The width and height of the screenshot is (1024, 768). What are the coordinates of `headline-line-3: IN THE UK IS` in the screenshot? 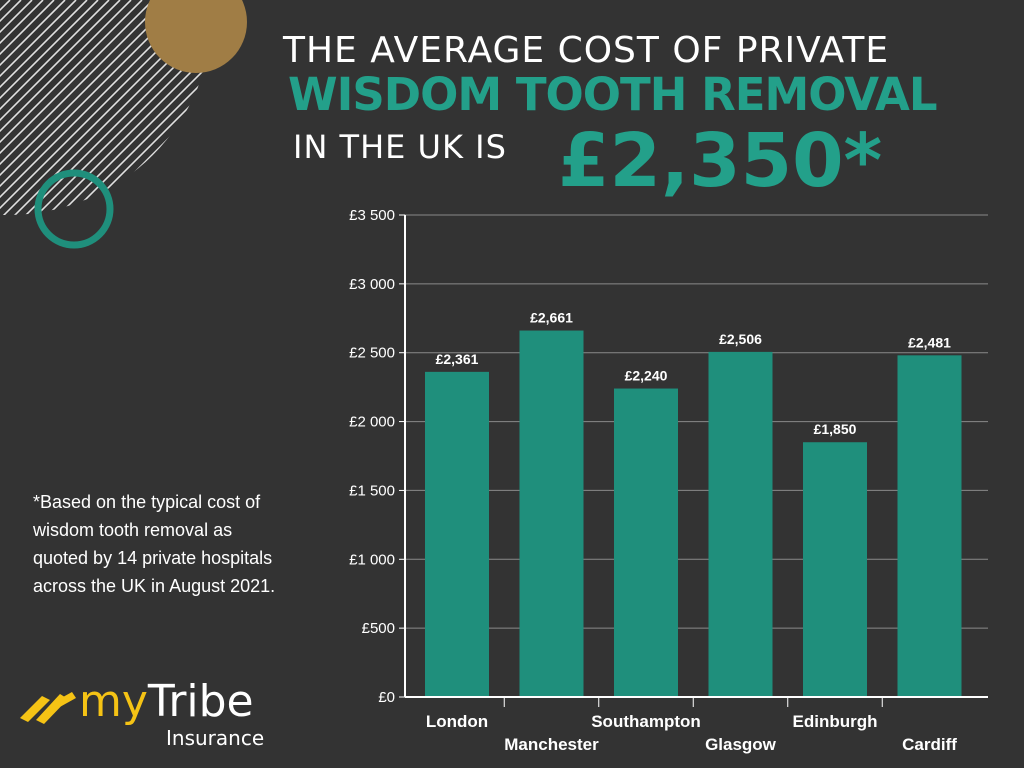 It's located at (400, 147).